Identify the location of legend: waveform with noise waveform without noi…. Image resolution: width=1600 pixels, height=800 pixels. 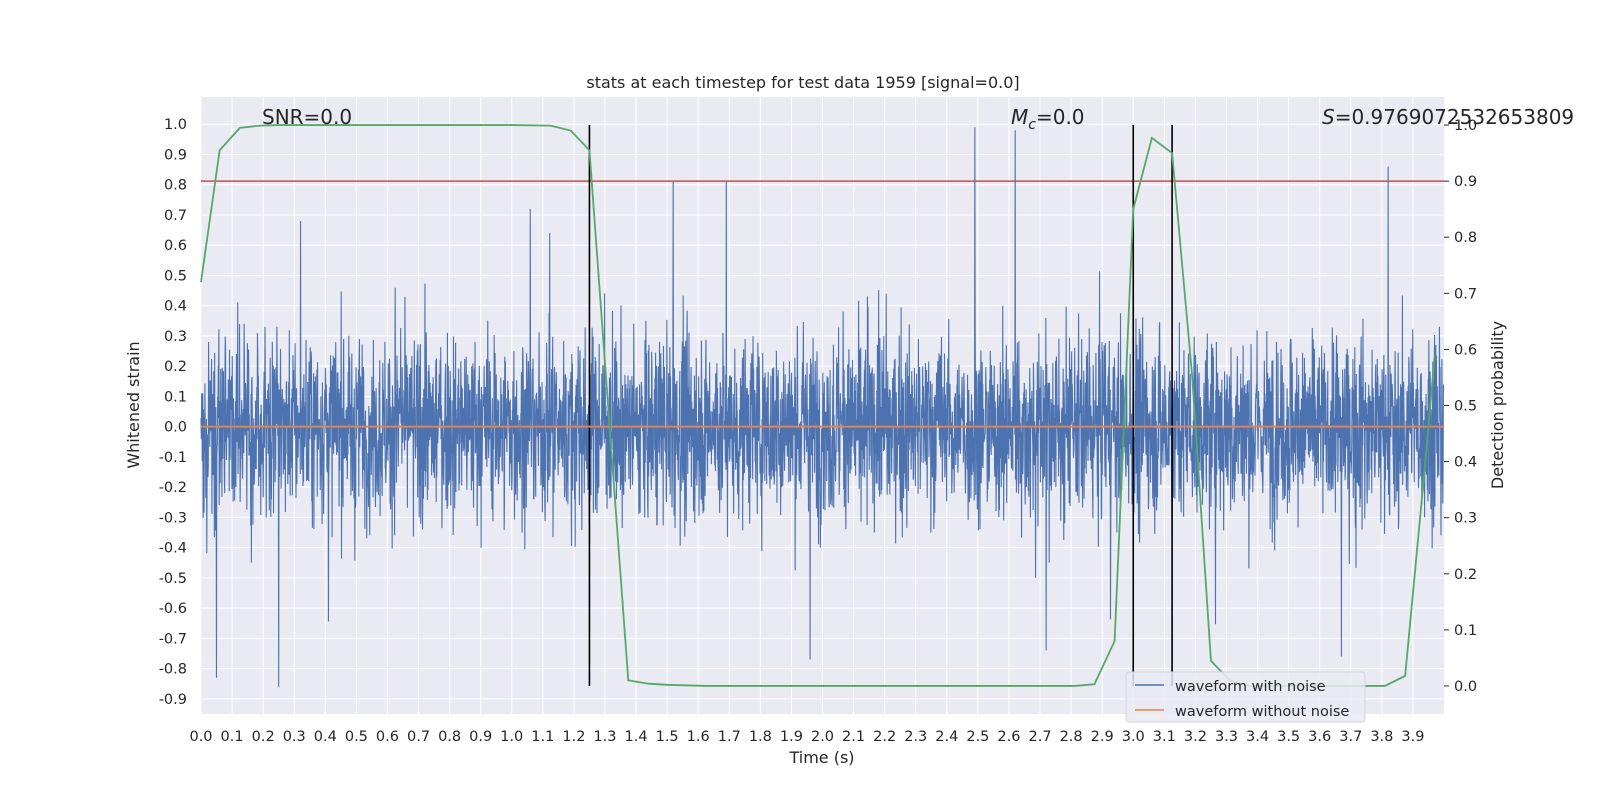
(1245, 697).